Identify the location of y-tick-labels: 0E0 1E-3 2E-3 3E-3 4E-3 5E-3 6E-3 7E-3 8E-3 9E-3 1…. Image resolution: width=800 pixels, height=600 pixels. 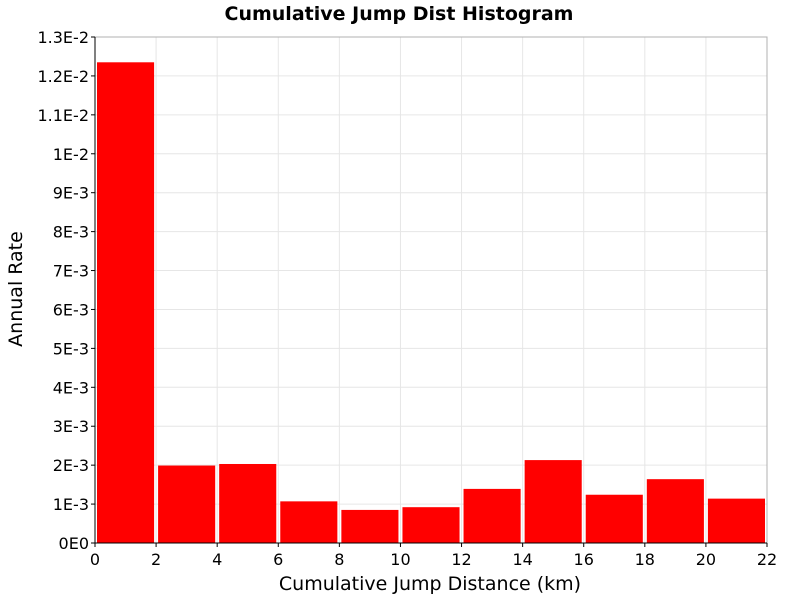
(63, 290).